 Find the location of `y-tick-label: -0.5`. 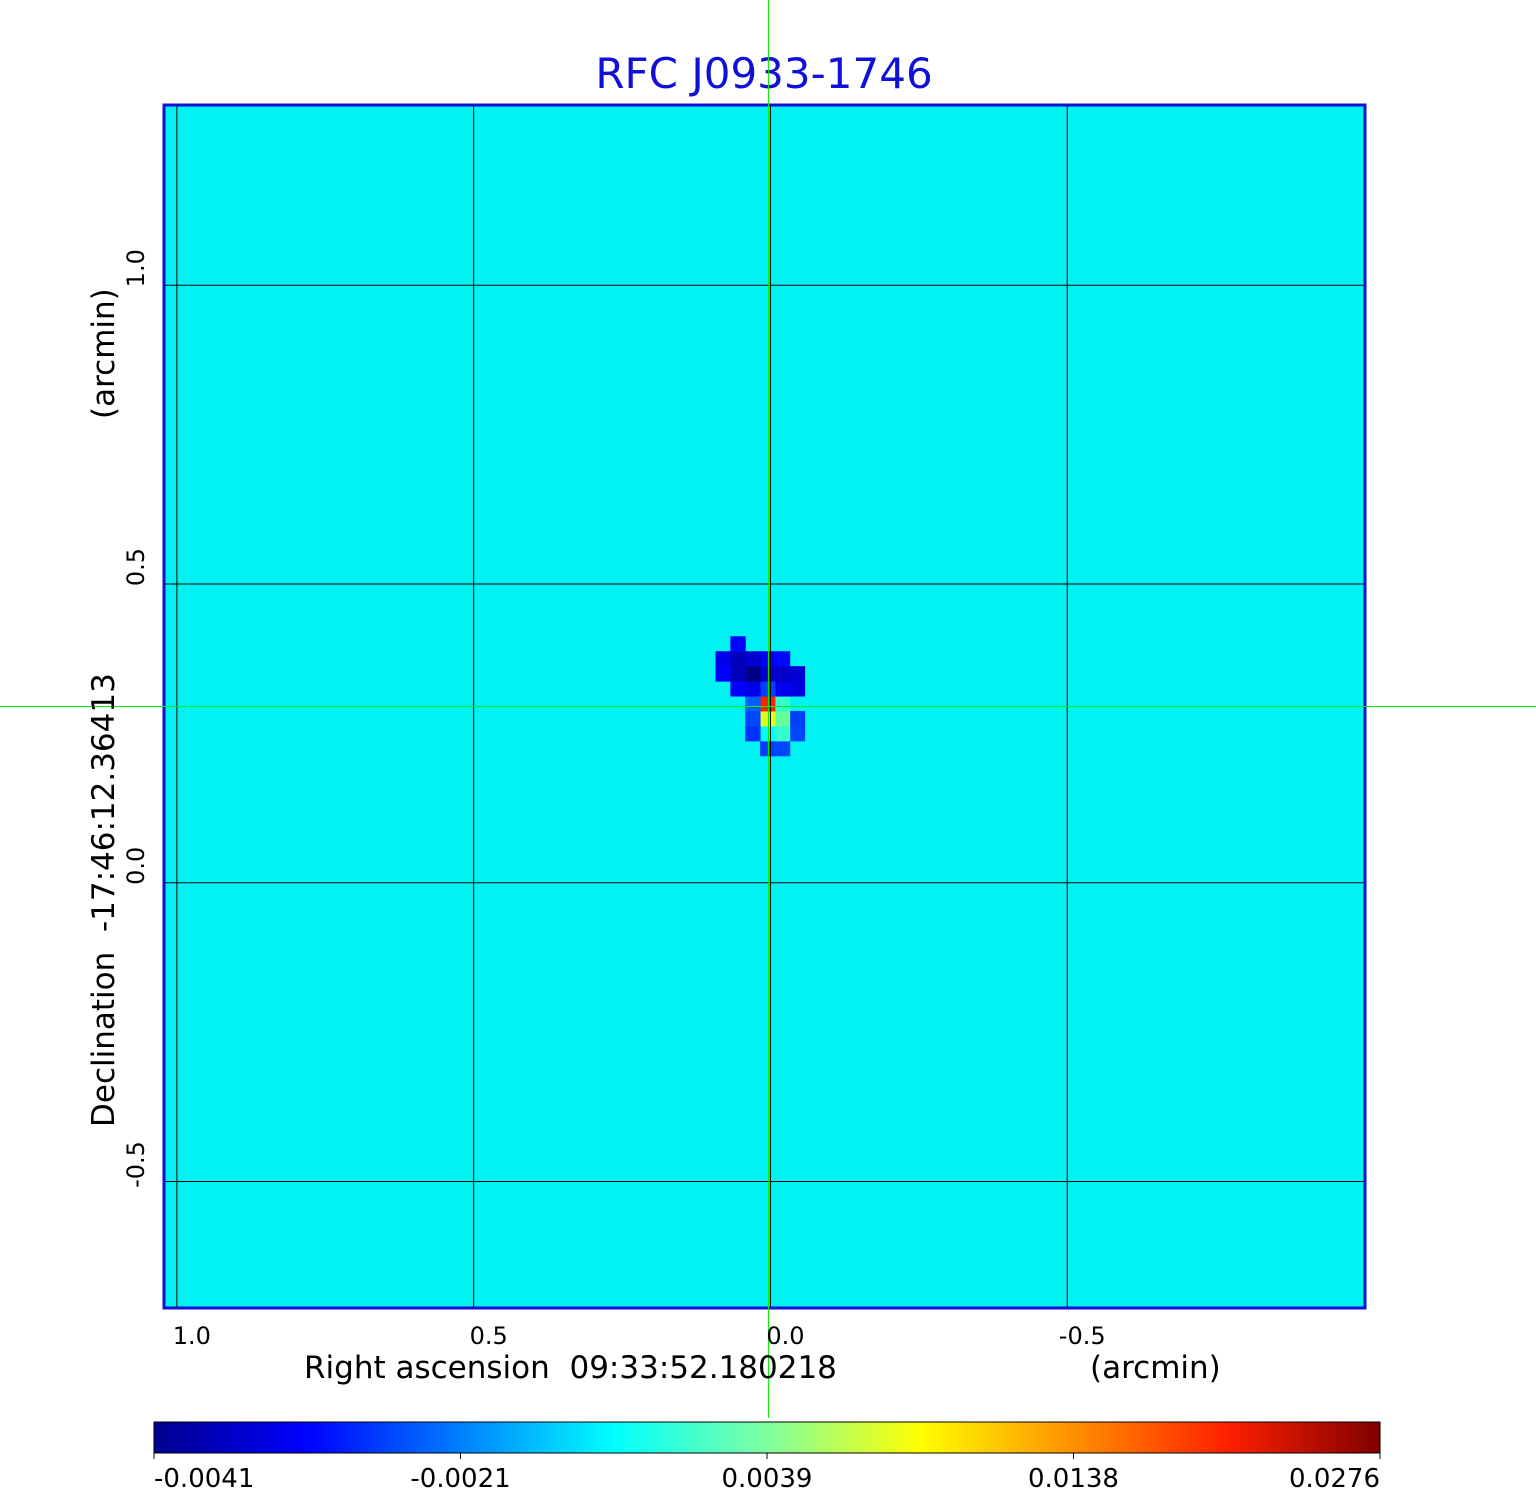

y-tick-label: -0.5 is located at coordinates (136, 1164).